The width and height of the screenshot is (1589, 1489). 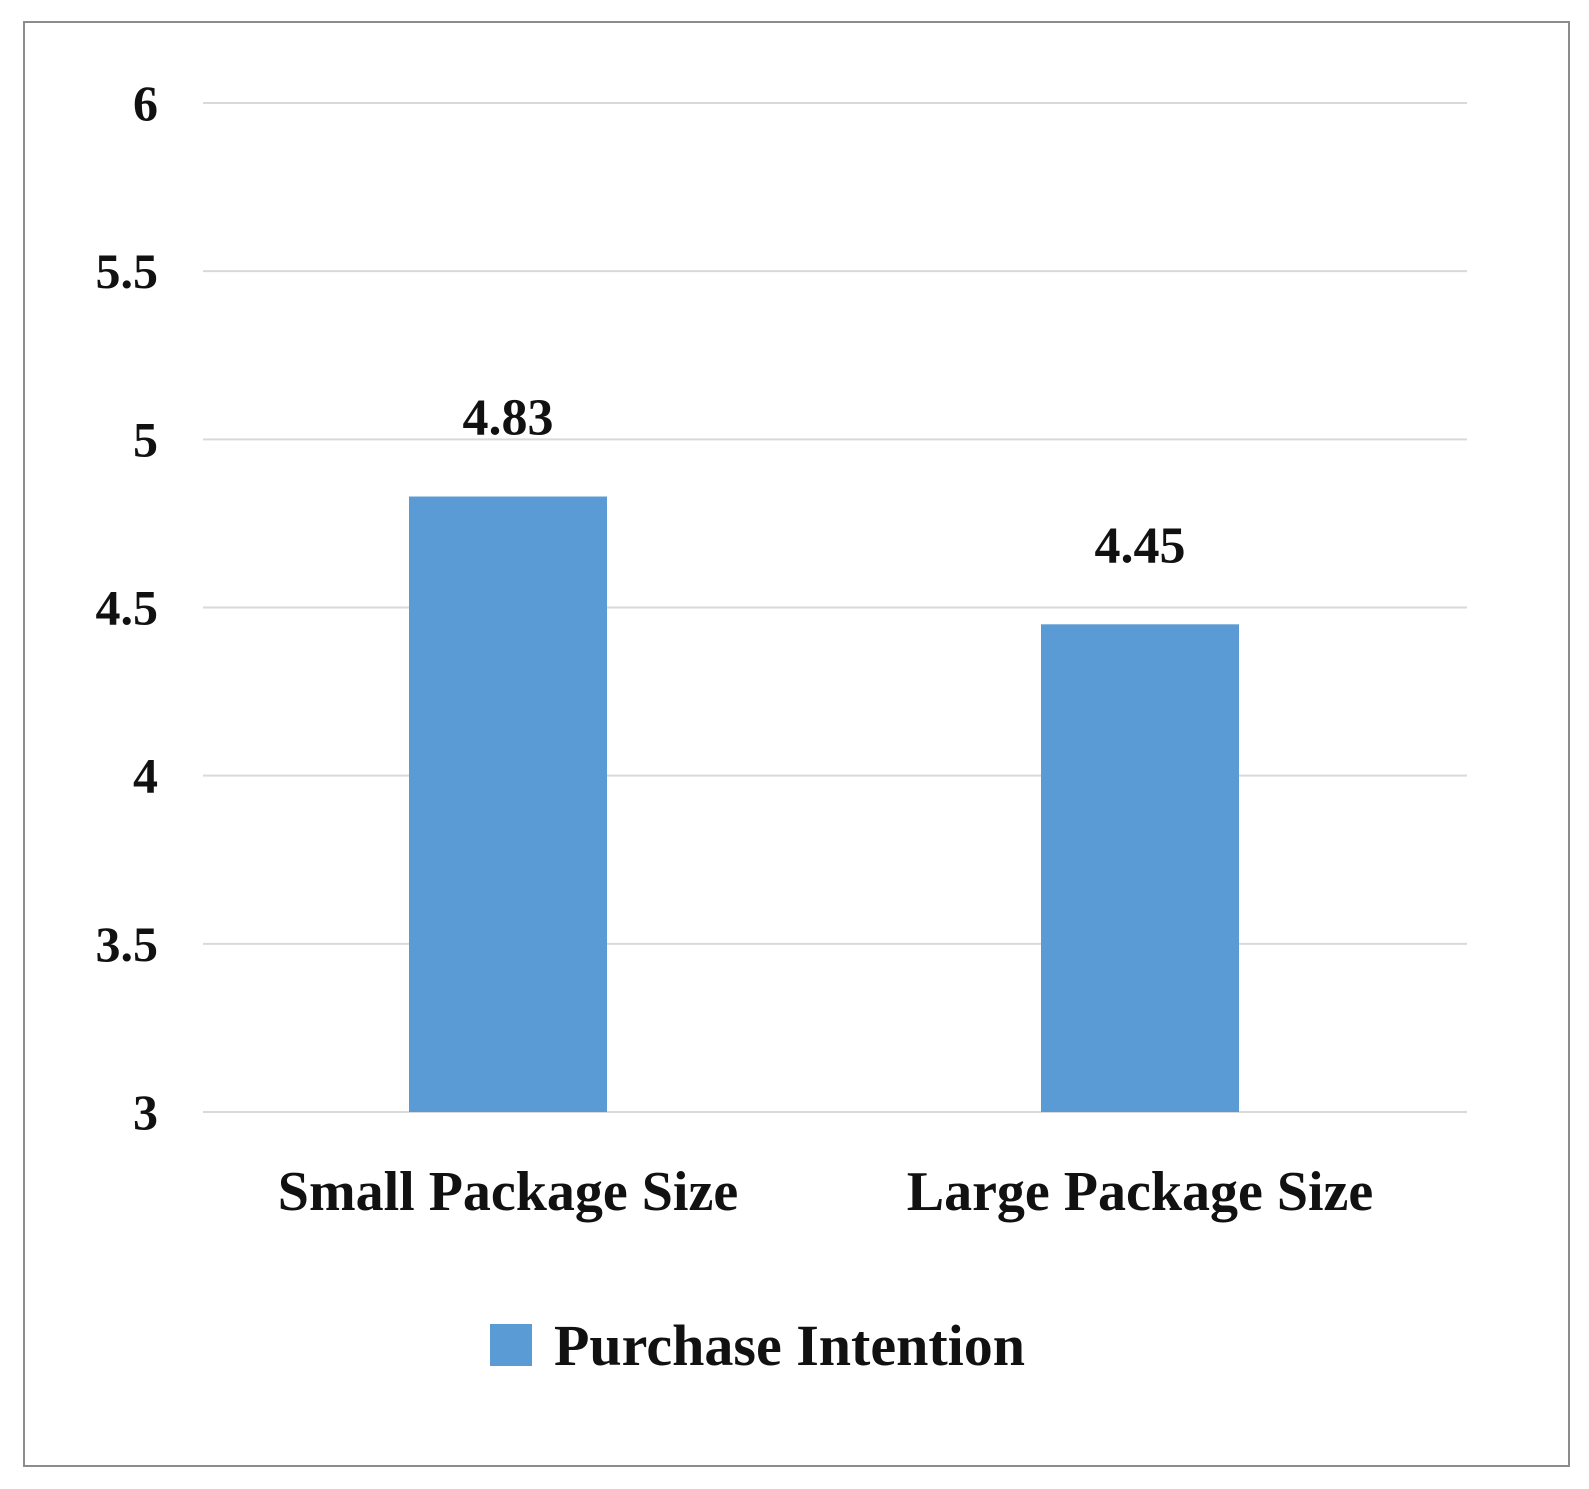 I want to click on x-category-label: Small Package Size, so click(x=508, y=1192).